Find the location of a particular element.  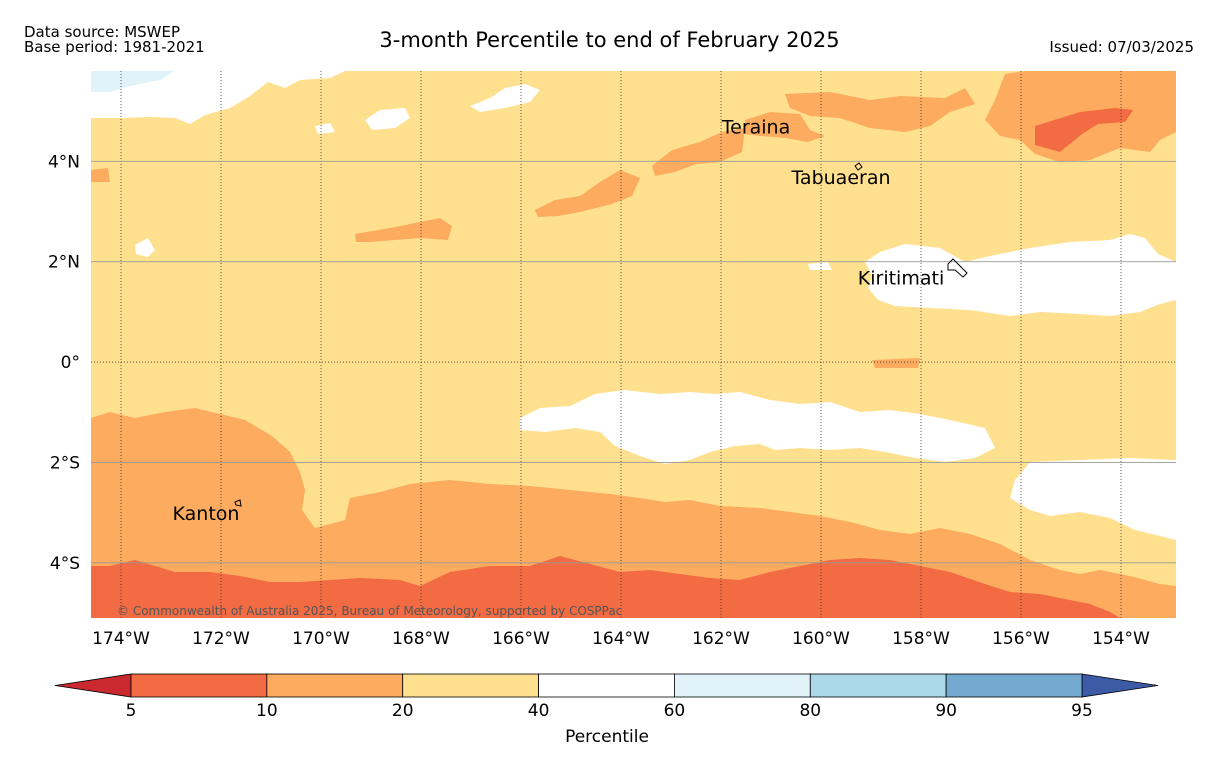

colorbar-tick-label: 20 is located at coordinates (403, 711).